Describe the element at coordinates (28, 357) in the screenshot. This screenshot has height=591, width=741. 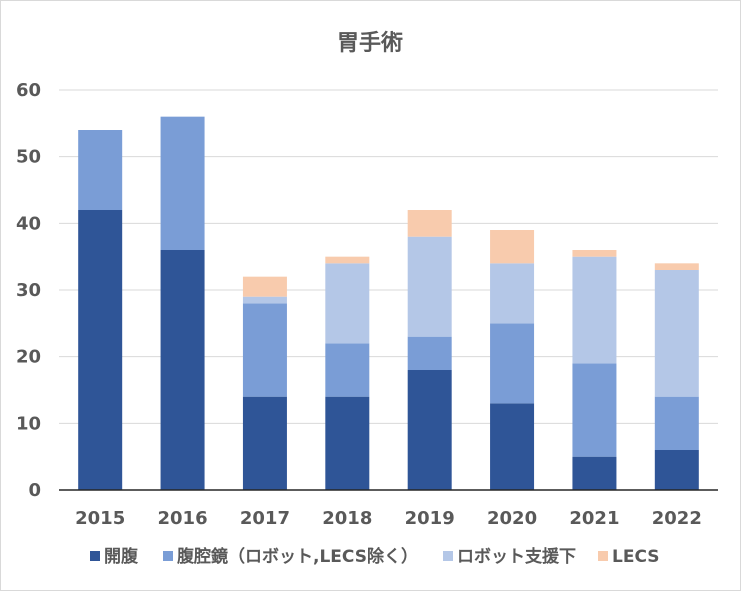
I see `y-tick-label: 20` at that location.